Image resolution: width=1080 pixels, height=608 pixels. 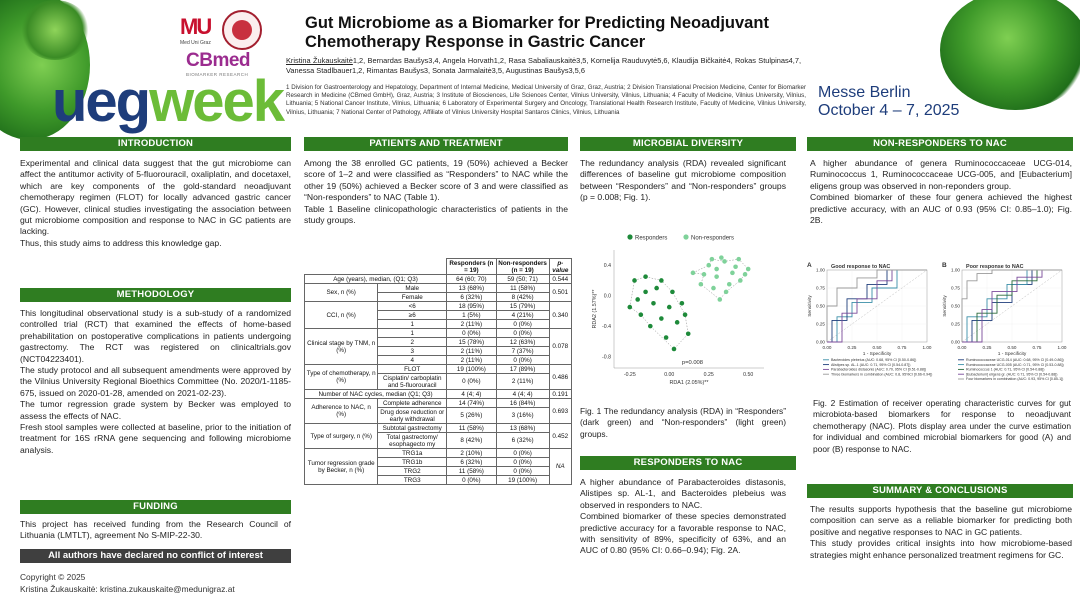 What do you see at coordinates (155, 295) in the screenshot?
I see `section-header-methodology: METHODOLOGY` at bounding box center [155, 295].